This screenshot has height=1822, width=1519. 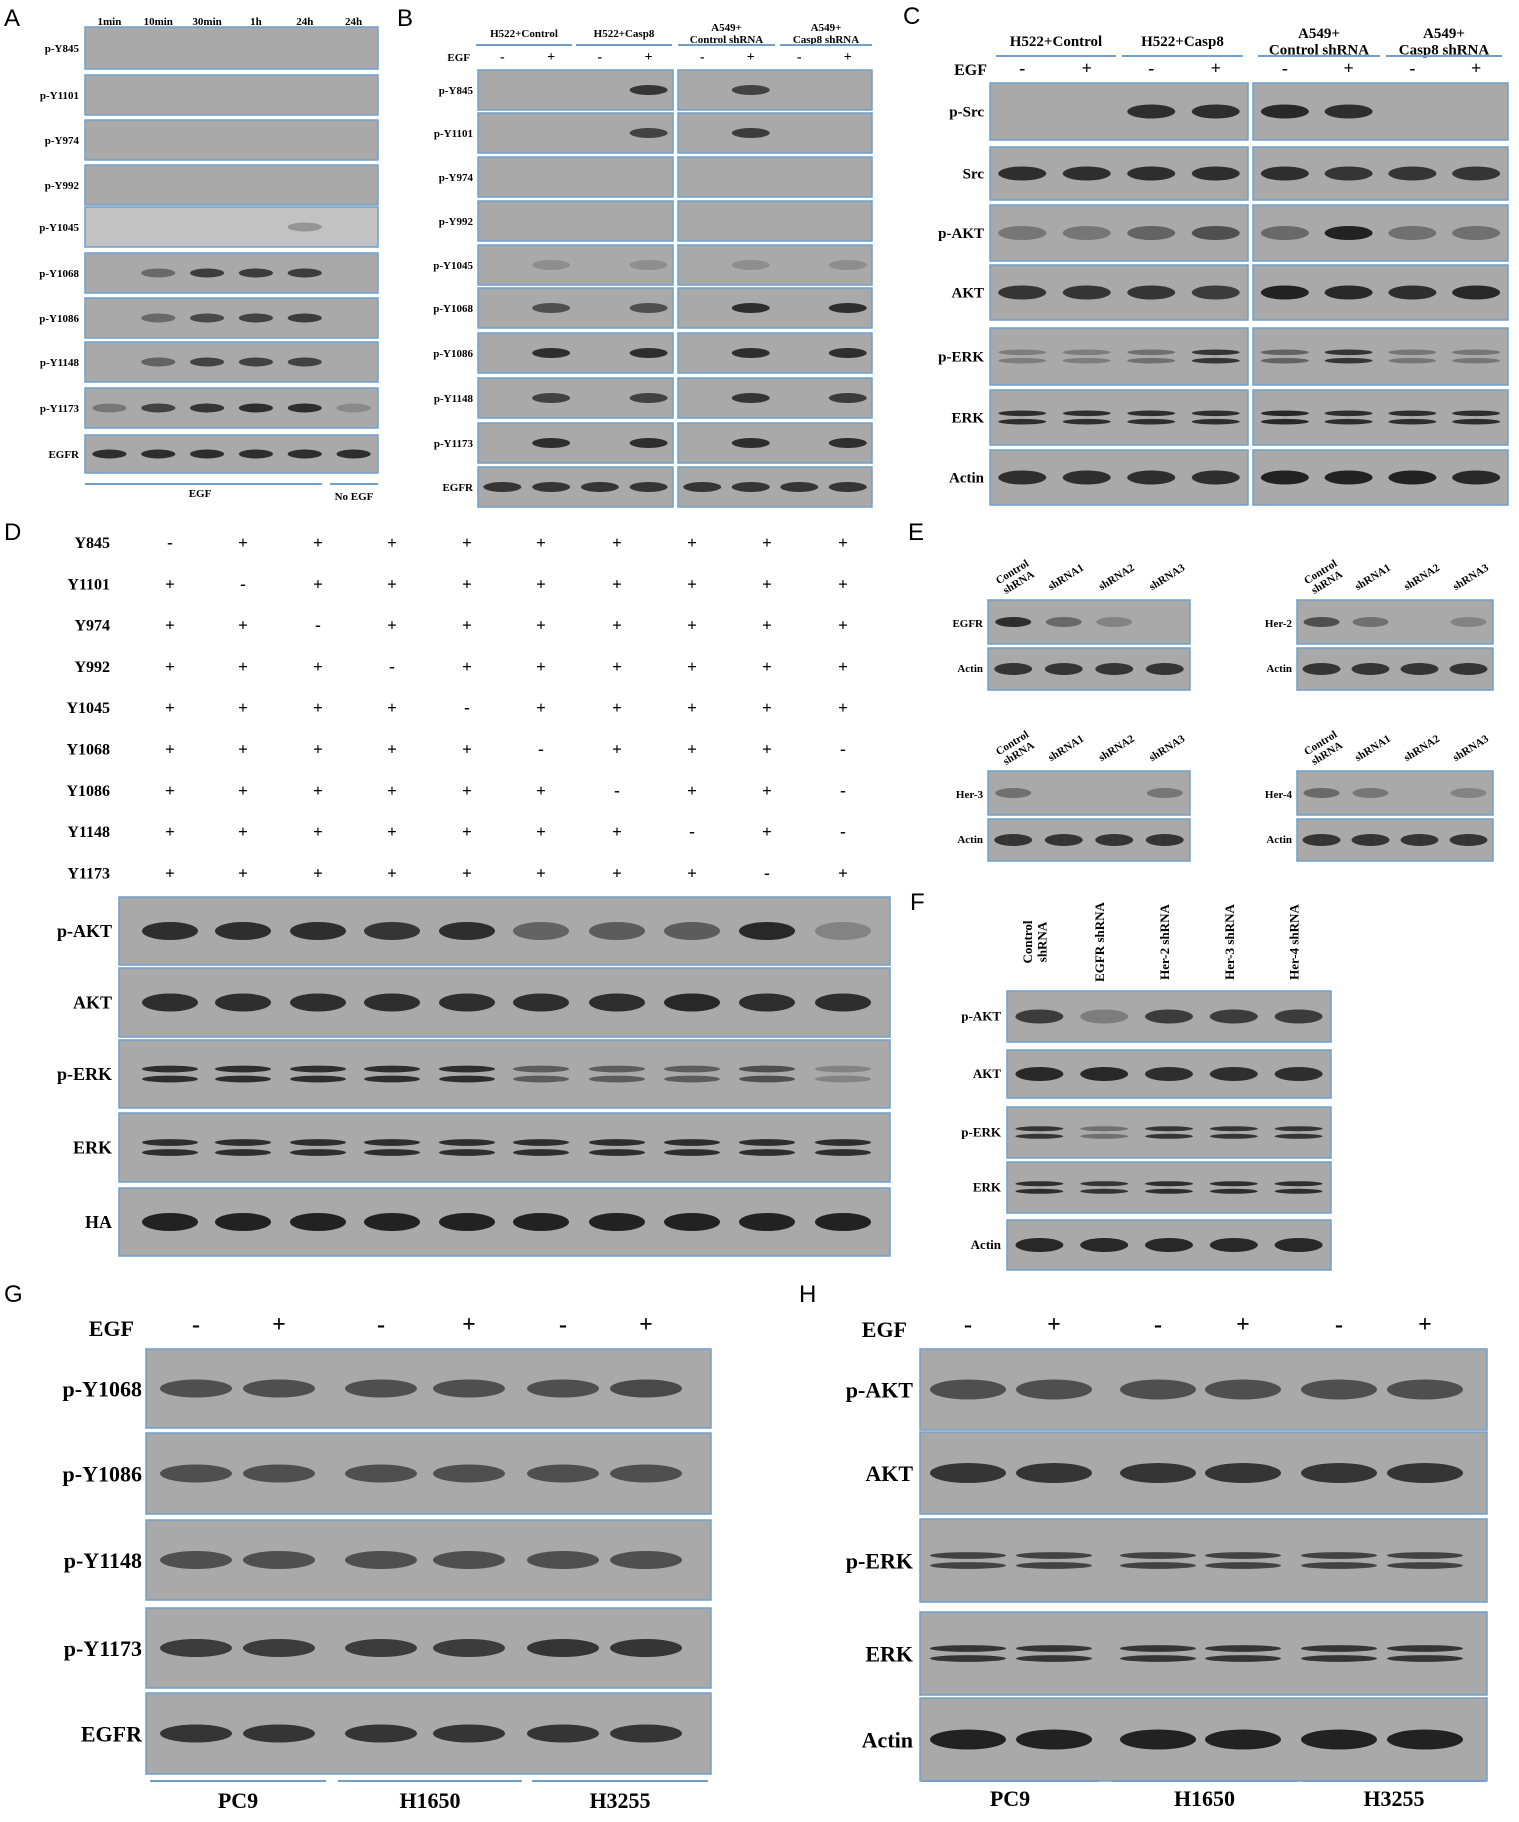 What do you see at coordinates (84, 1074) in the screenshot?
I see `row-label: p-ERK` at bounding box center [84, 1074].